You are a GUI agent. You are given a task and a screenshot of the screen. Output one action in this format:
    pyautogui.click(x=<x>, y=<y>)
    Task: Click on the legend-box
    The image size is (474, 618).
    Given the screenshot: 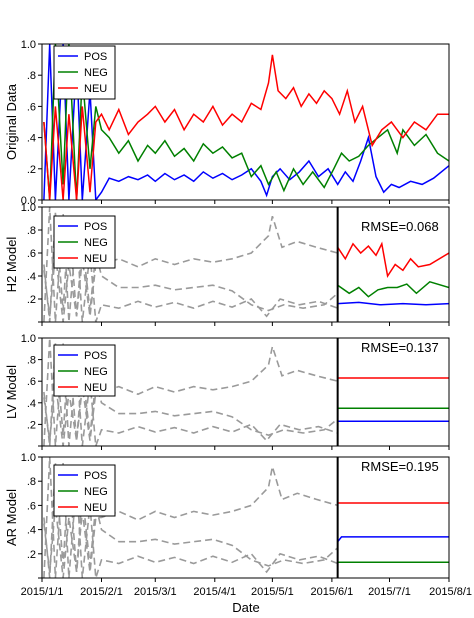 What is the action you would take?
    pyautogui.click(x=84, y=242)
    